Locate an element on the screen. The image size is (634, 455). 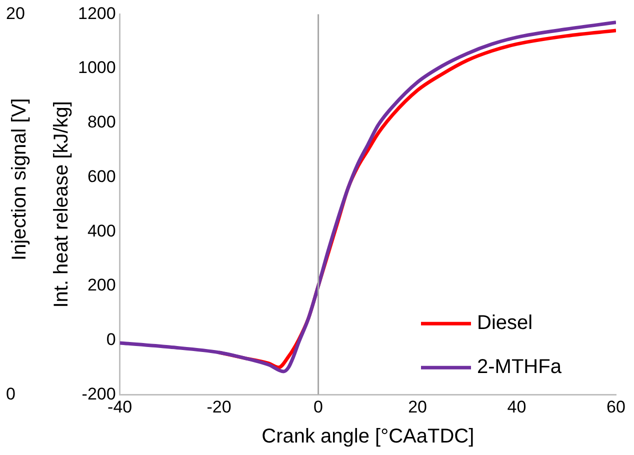
y2-tick-label: 600 is located at coordinates (101, 176).